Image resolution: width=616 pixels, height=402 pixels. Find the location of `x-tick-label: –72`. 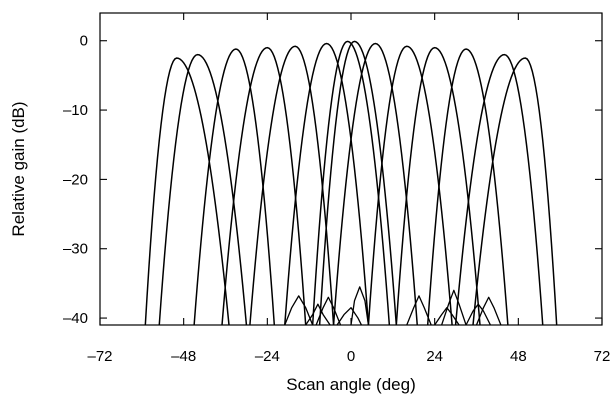

x-tick-label: –72 is located at coordinates (99, 356).